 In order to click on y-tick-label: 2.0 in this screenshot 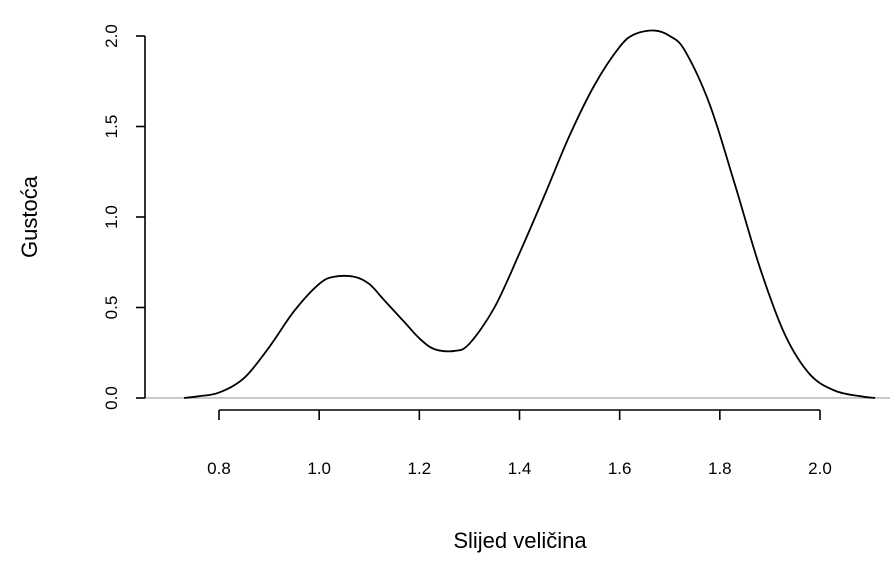, I will do `click(111, 36)`.